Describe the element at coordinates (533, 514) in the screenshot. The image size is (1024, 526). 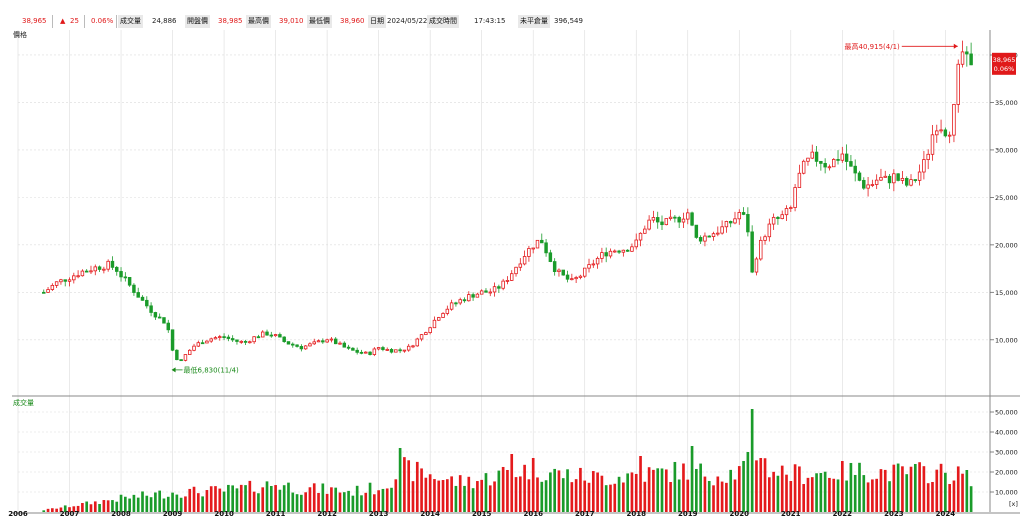
I see `year-tick-label: 2016` at that location.